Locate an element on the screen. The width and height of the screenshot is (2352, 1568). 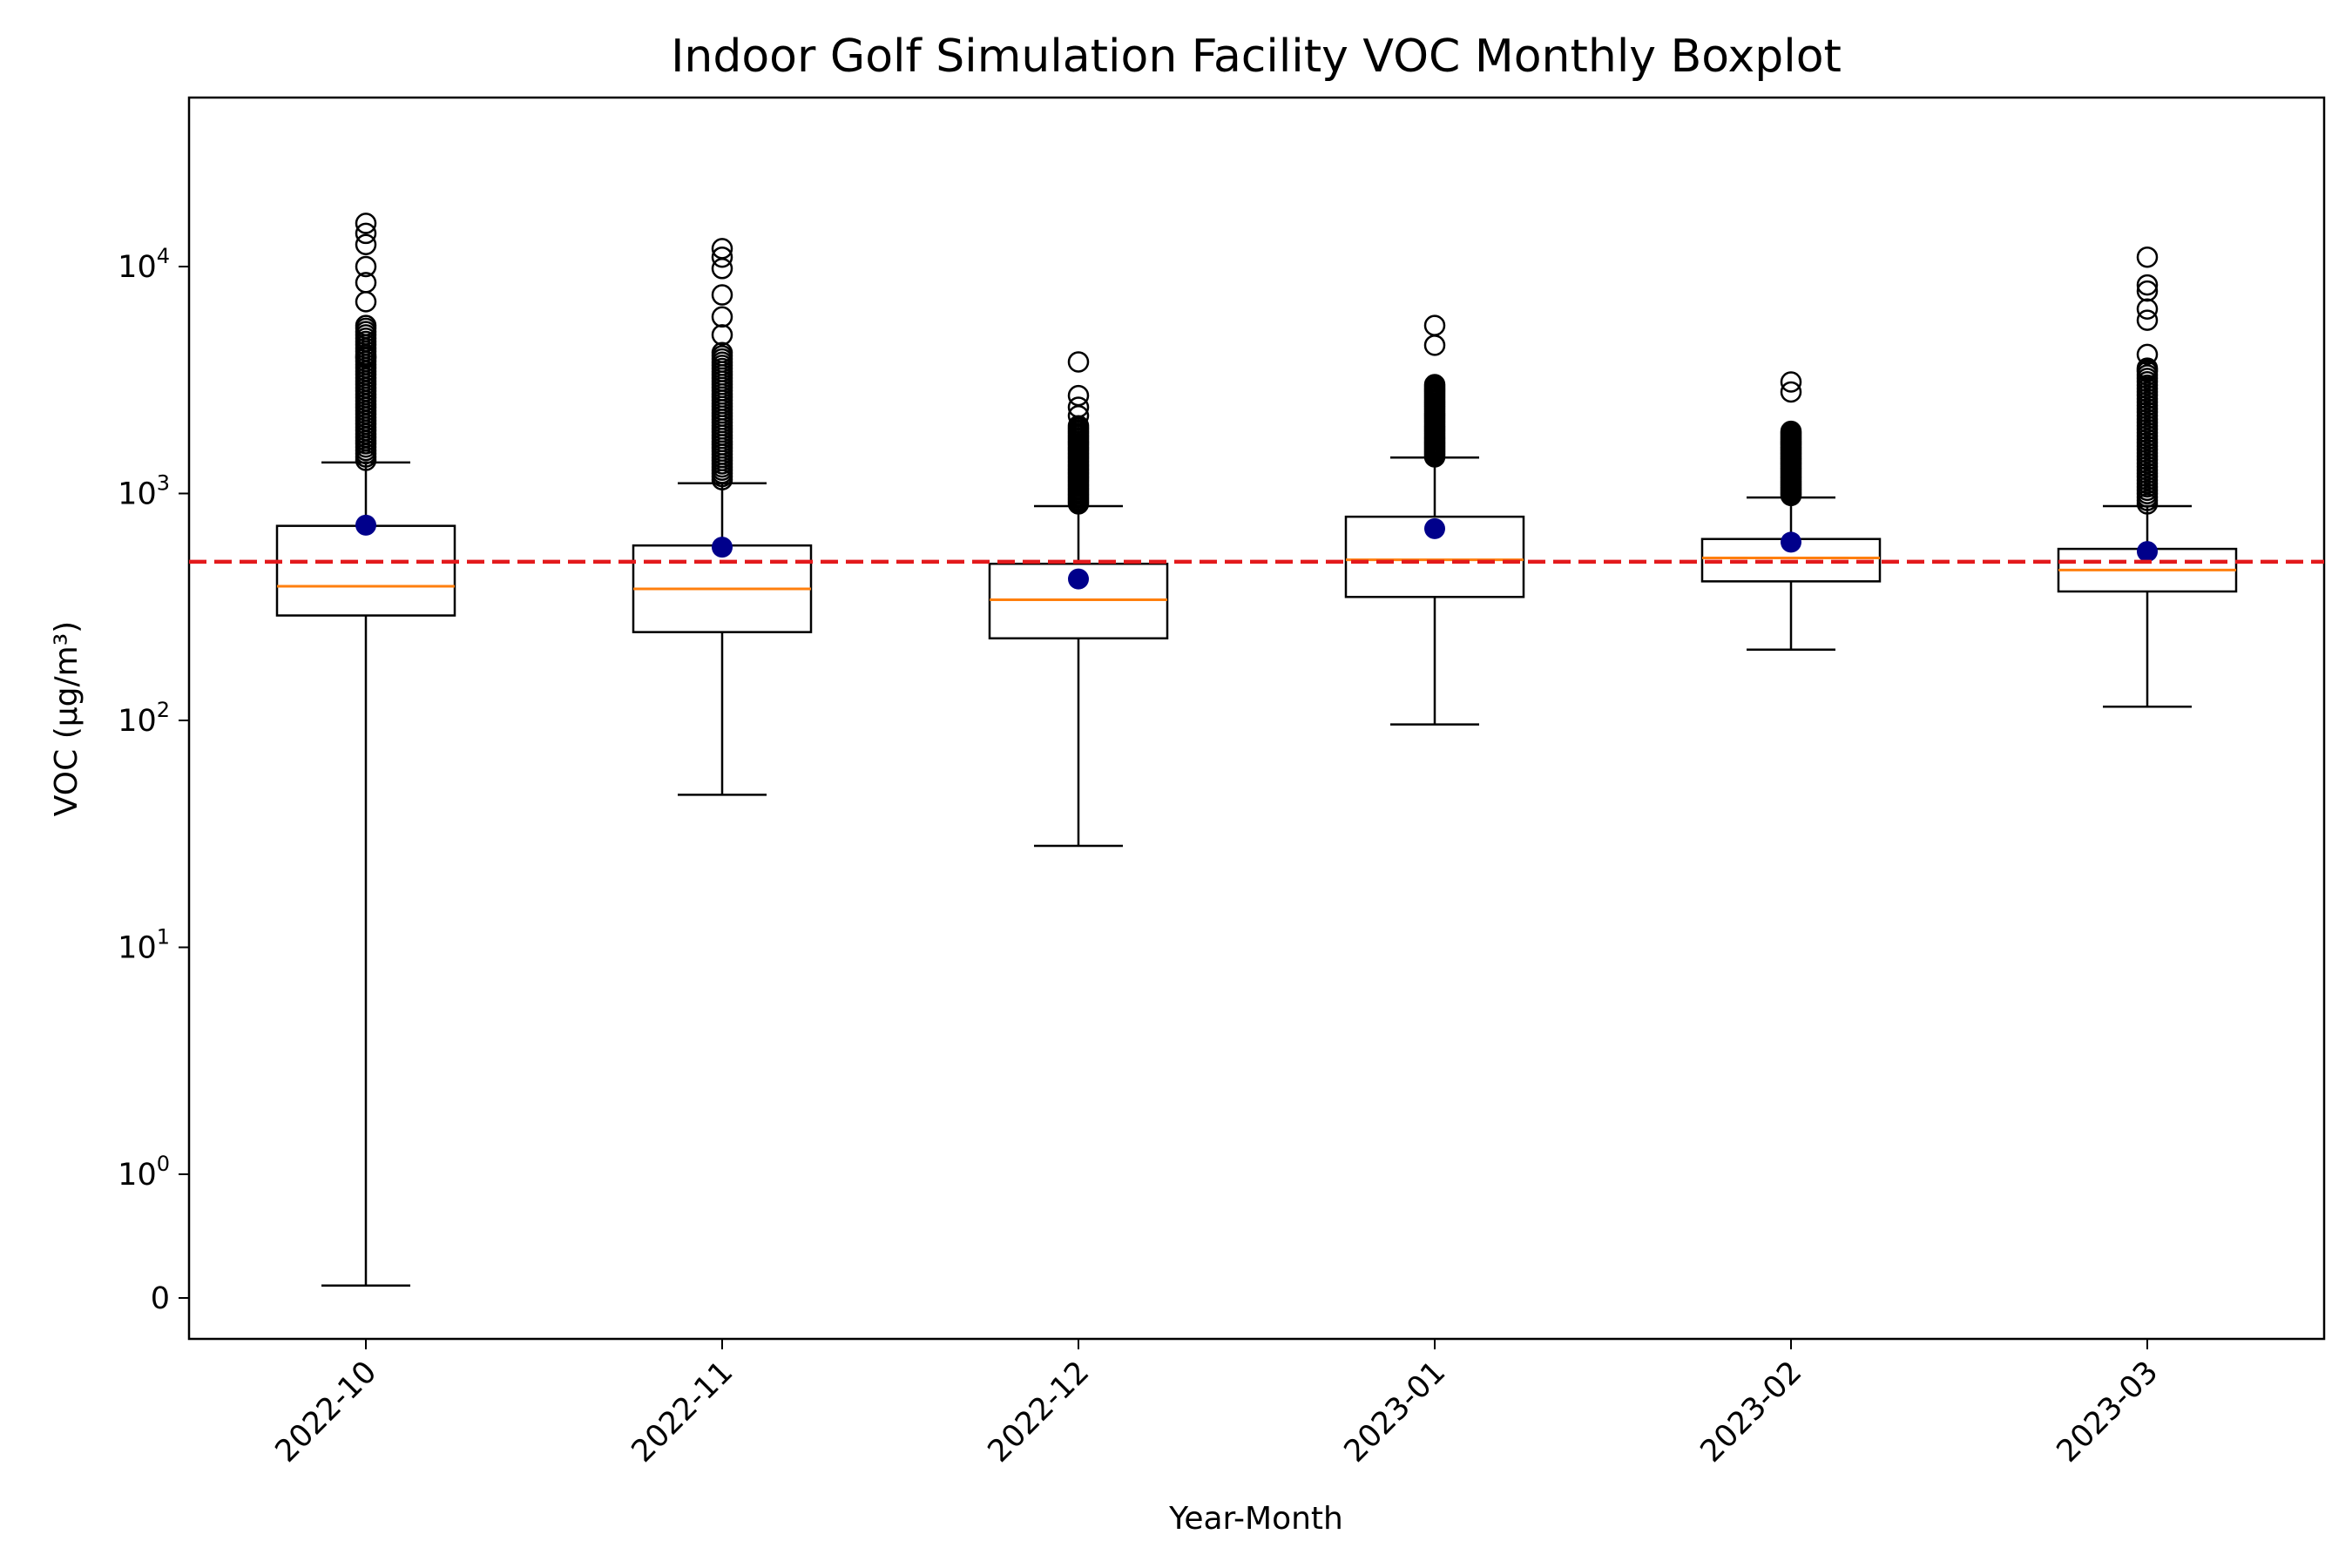
y-tick-label: 10¹ is located at coordinates (144, 945).